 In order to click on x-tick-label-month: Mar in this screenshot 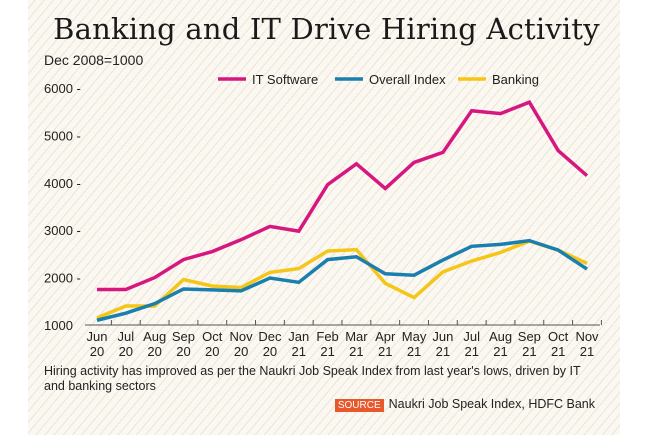, I will do `click(356, 336)`.